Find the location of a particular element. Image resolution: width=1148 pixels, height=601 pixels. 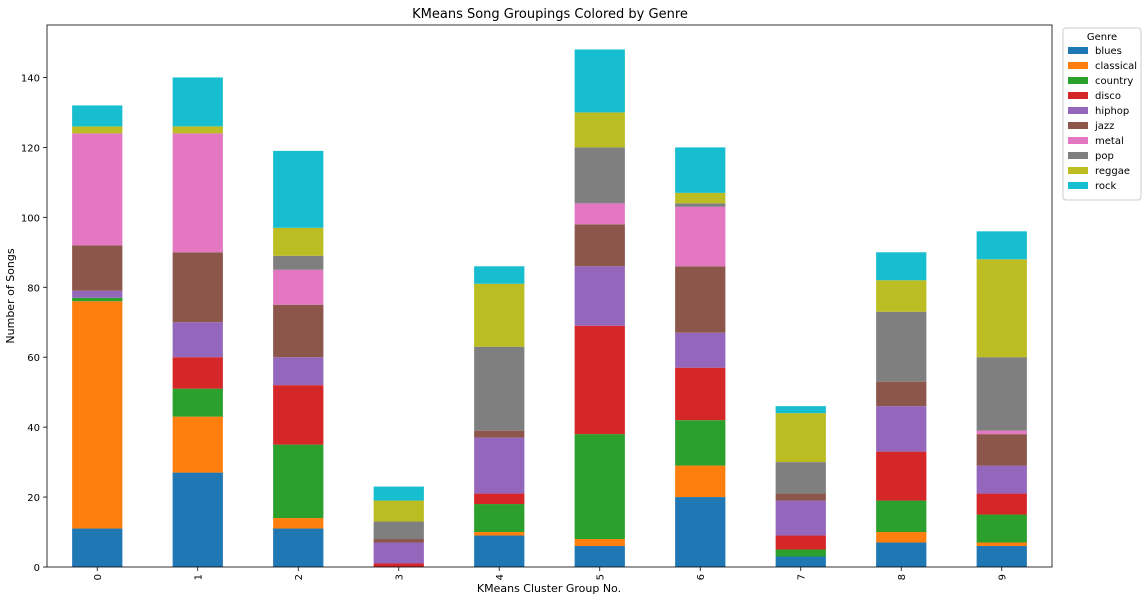

legend-label-reggae: reggae is located at coordinates (1112, 171).